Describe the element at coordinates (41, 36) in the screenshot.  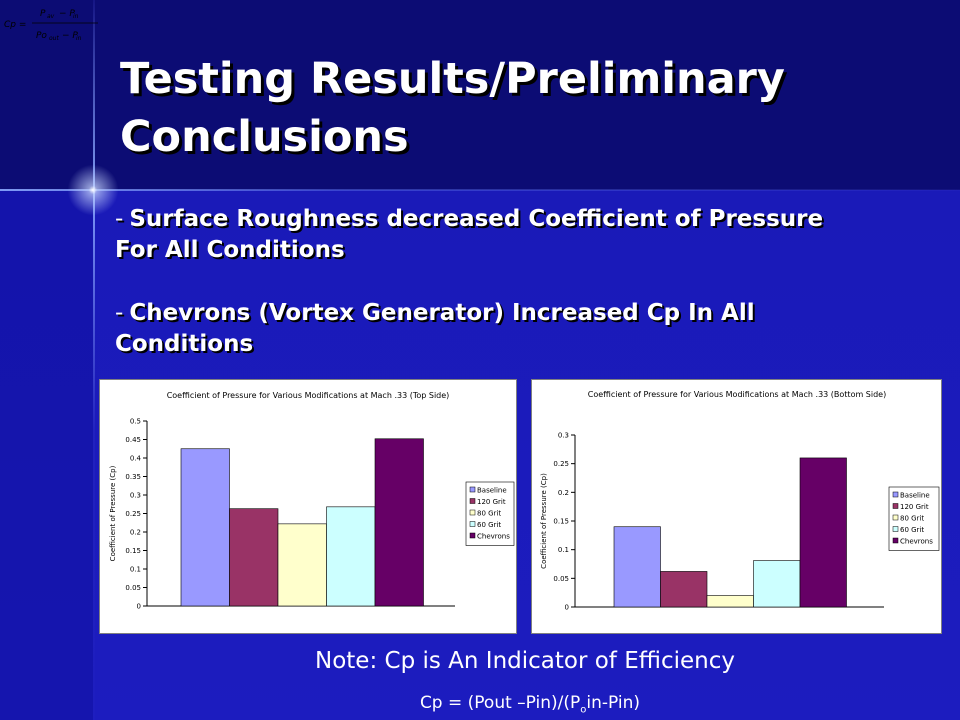
I see `corner-formula-den-a: Po` at that location.